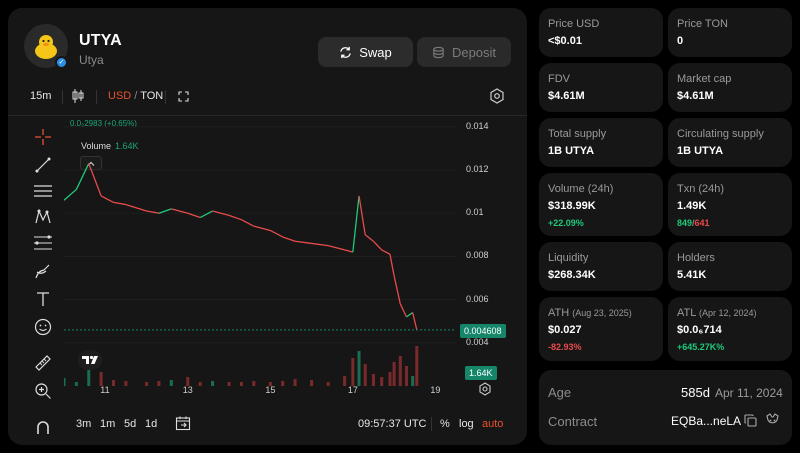  Describe the element at coordinates (601, 87) in the screenshot. I see `stat-fdv: FDV $4.61M` at that location.